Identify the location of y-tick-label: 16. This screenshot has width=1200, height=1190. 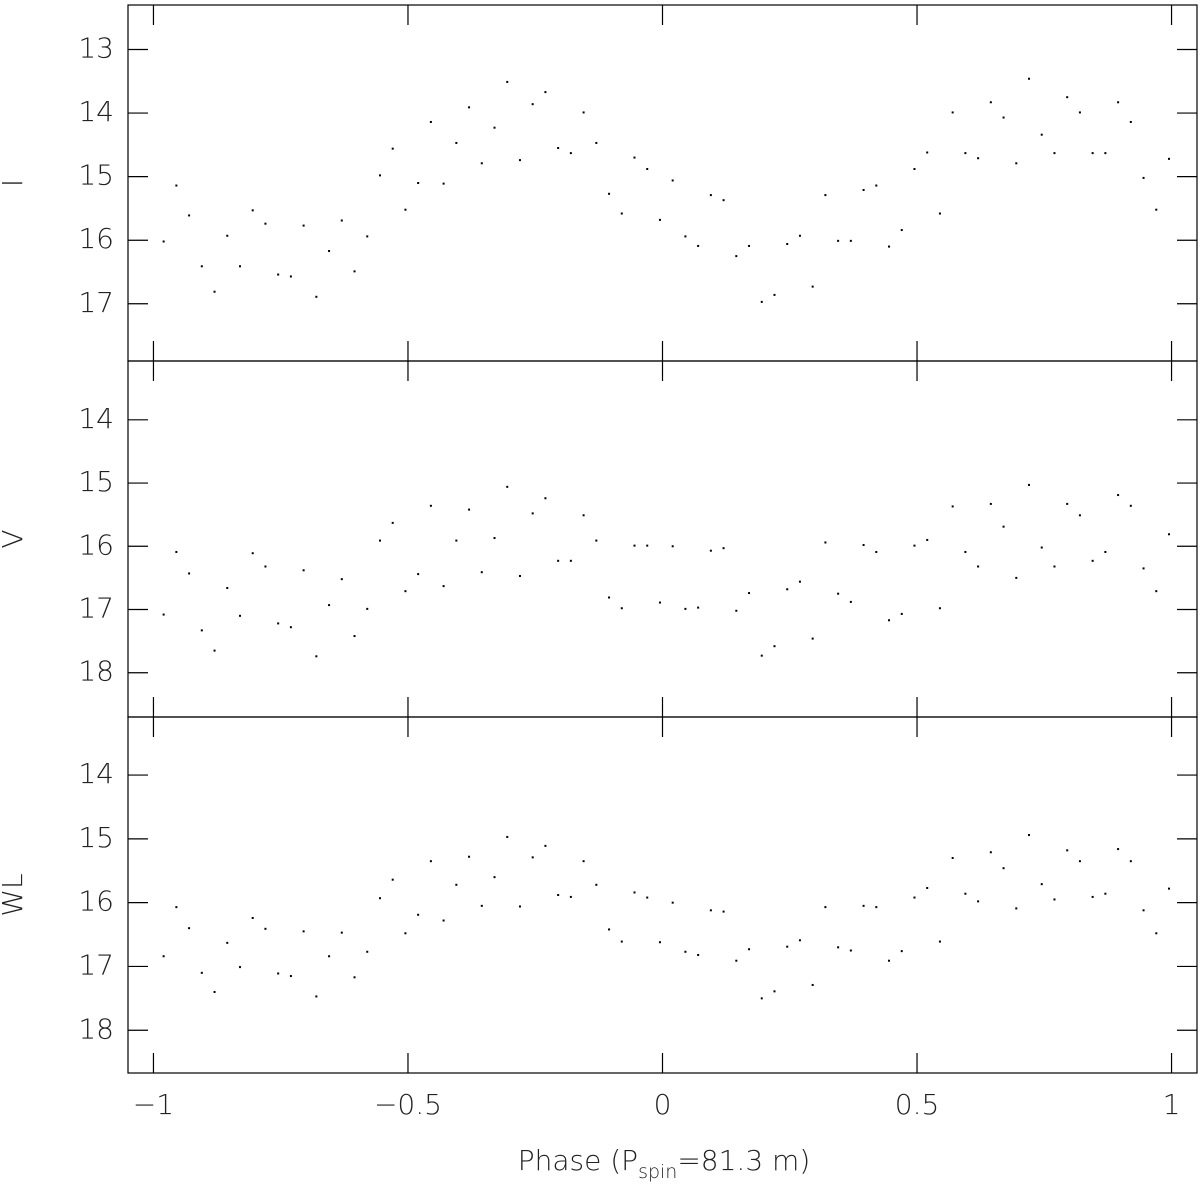
(96, 544).